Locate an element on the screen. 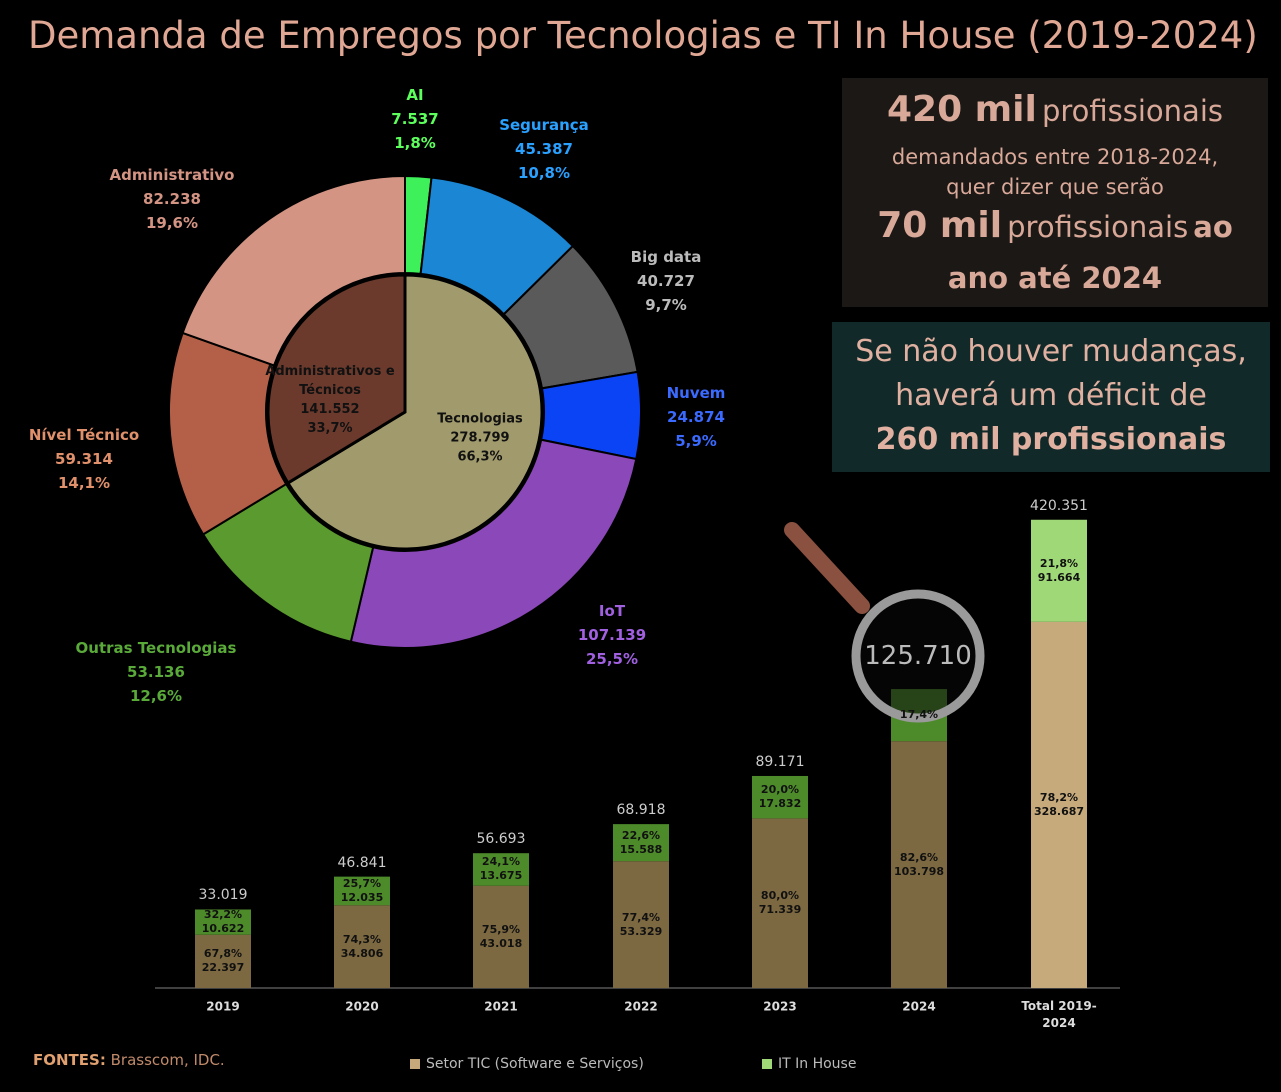 The width and height of the screenshot is (1281, 1092). segment-label-line: 82.238 is located at coordinates (172, 199).